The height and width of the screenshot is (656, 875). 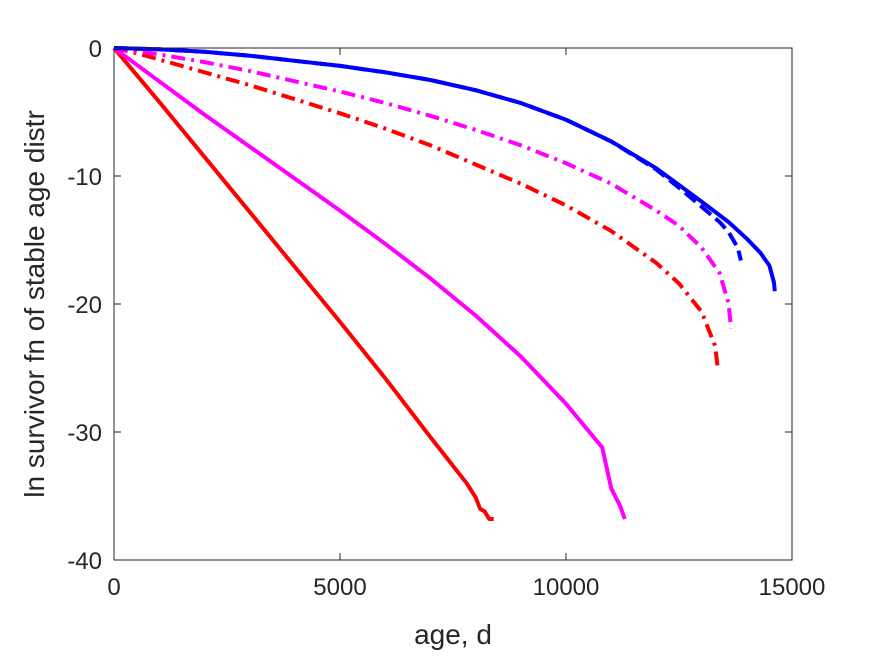 I want to click on x-tick-label: 5000, so click(x=339, y=587).